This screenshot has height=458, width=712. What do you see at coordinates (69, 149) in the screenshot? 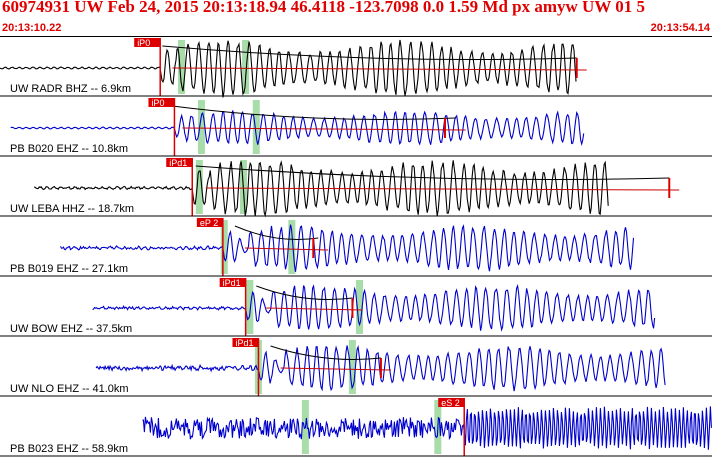
I see `station-label: PB B020 EHZ -- 10.8km` at bounding box center [69, 149].